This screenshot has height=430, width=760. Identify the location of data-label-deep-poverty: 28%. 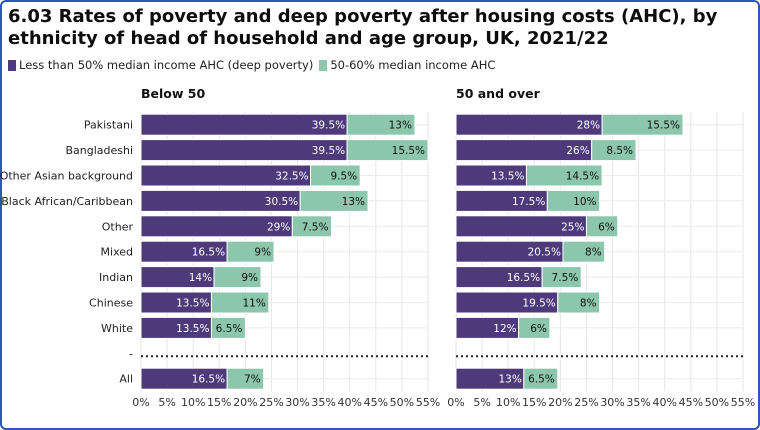
(588, 126).